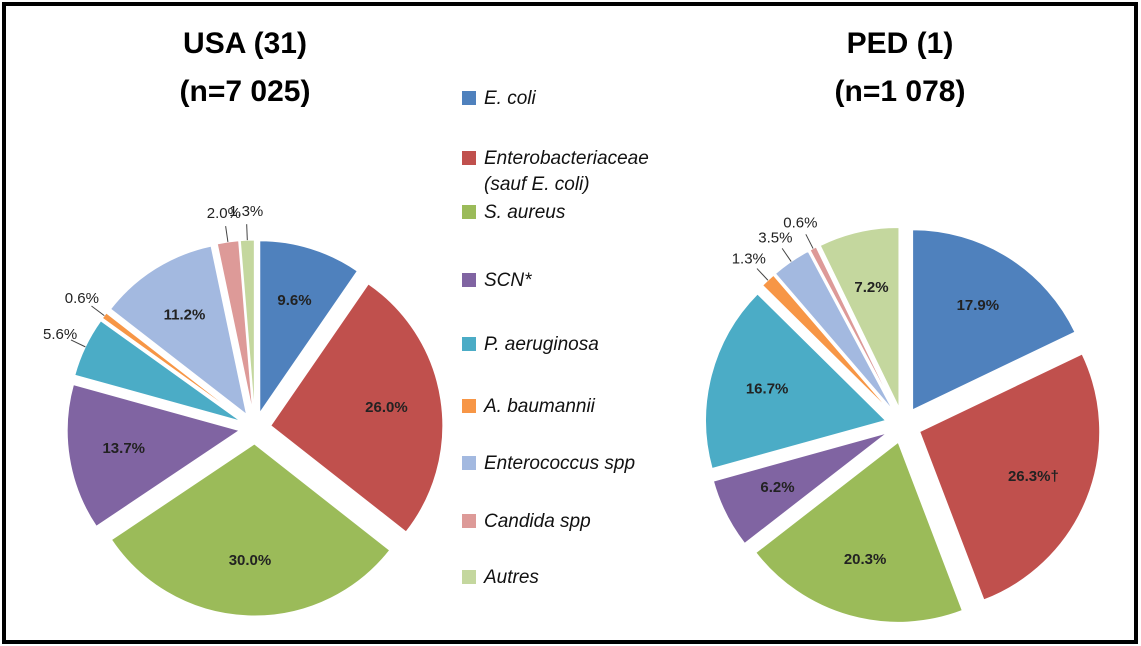 The height and width of the screenshot is (646, 1141). What do you see at coordinates (558, 99) in the screenshot?
I see `legend-item: E. coli` at bounding box center [558, 99].